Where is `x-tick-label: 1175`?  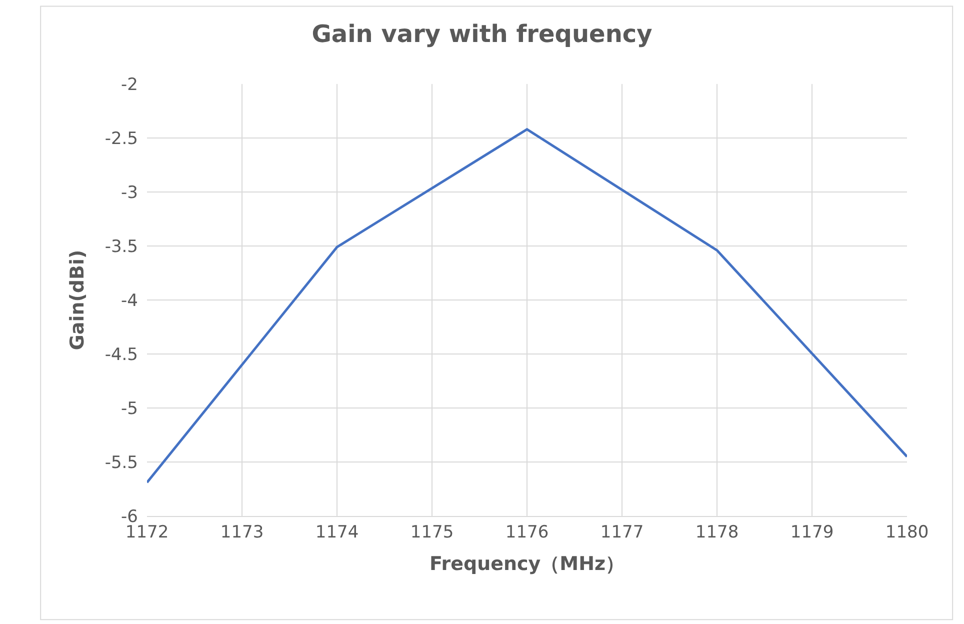 x-tick-label: 1175 is located at coordinates (432, 532).